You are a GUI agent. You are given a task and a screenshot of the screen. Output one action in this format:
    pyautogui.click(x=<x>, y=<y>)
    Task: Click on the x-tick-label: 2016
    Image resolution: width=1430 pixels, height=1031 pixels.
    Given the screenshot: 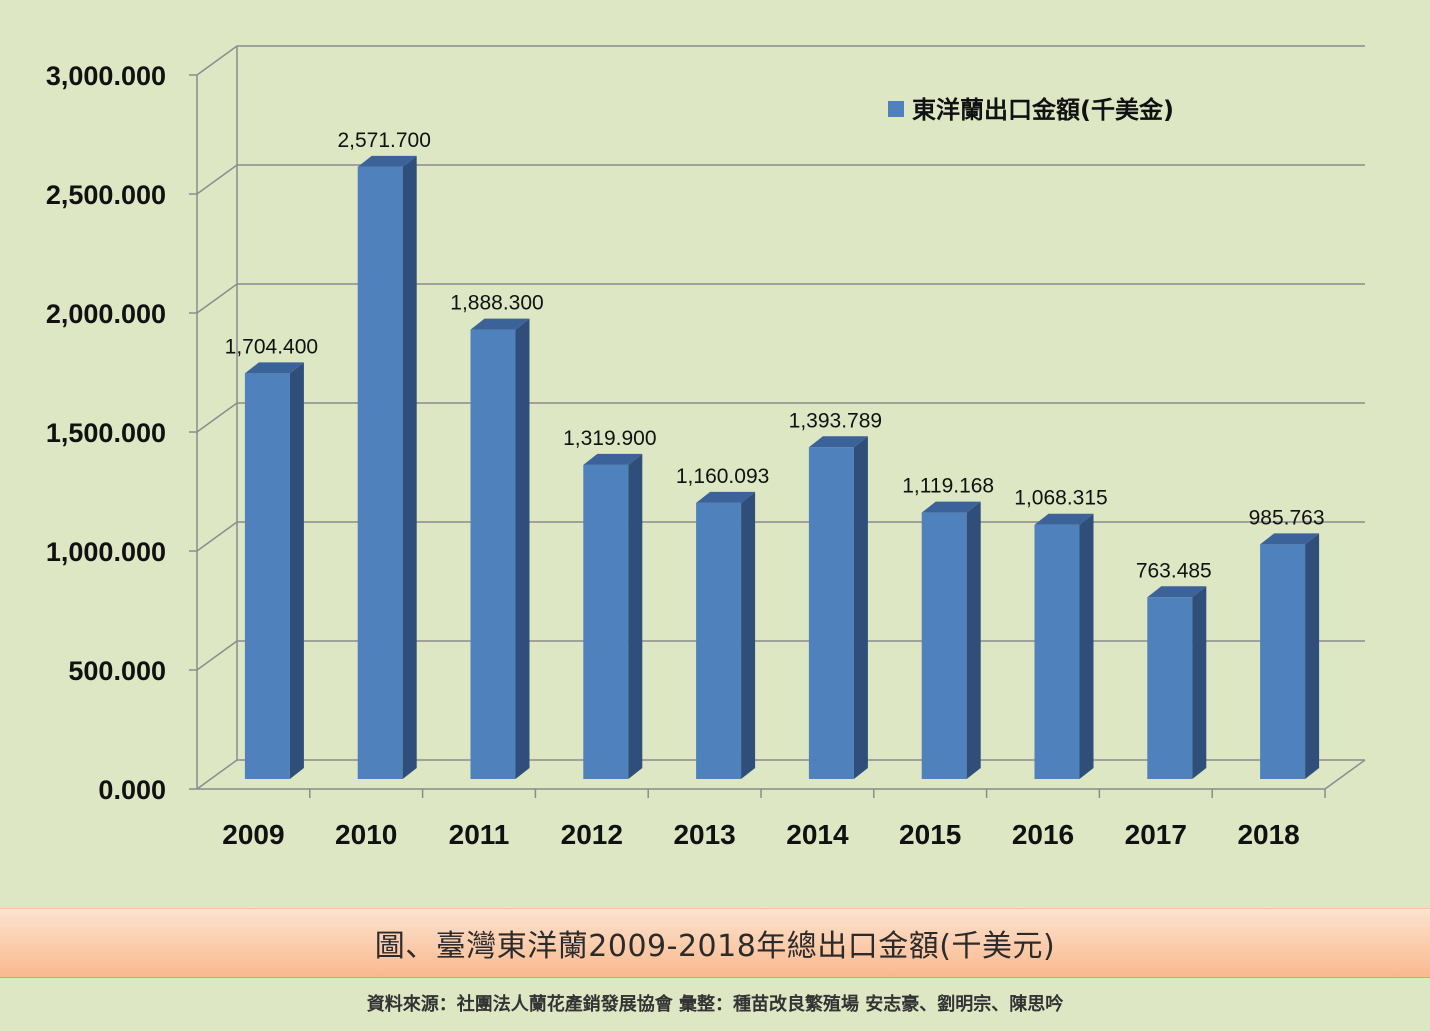 What is the action you would take?
    pyautogui.click(x=1043, y=834)
    